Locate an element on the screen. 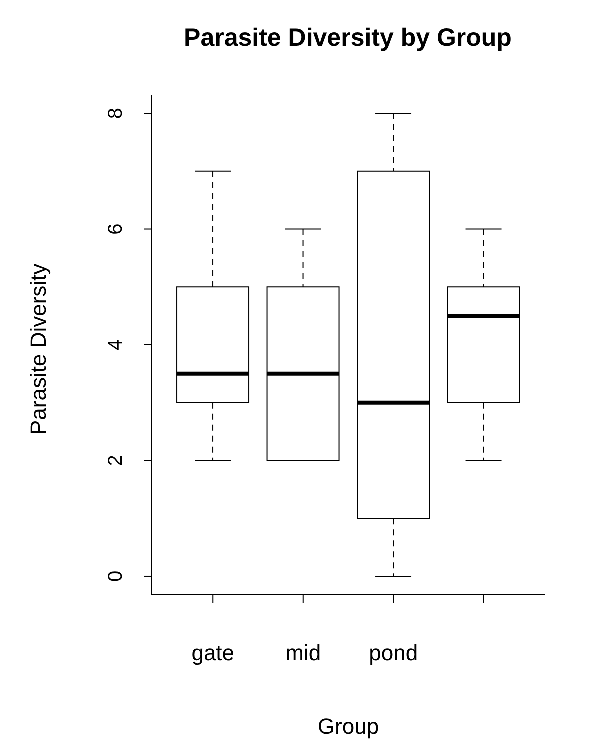 The height and width of the screenshot is (748, 593). y-tick-label: 4 is located at coordinates (116, 345).